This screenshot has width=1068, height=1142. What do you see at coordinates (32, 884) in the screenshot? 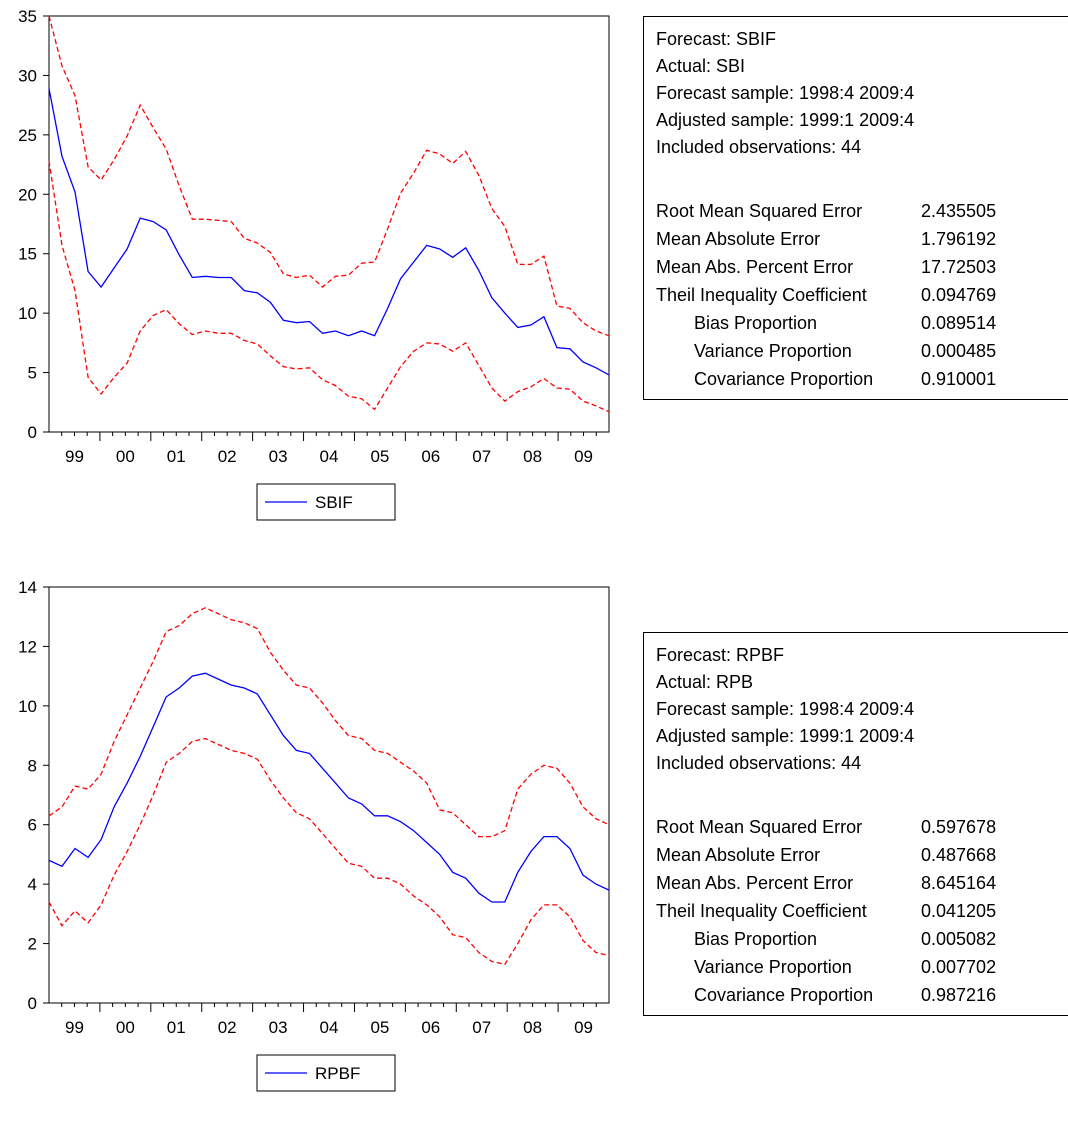
I see `y-tick-label: 4` at bounding box center [32, 884].